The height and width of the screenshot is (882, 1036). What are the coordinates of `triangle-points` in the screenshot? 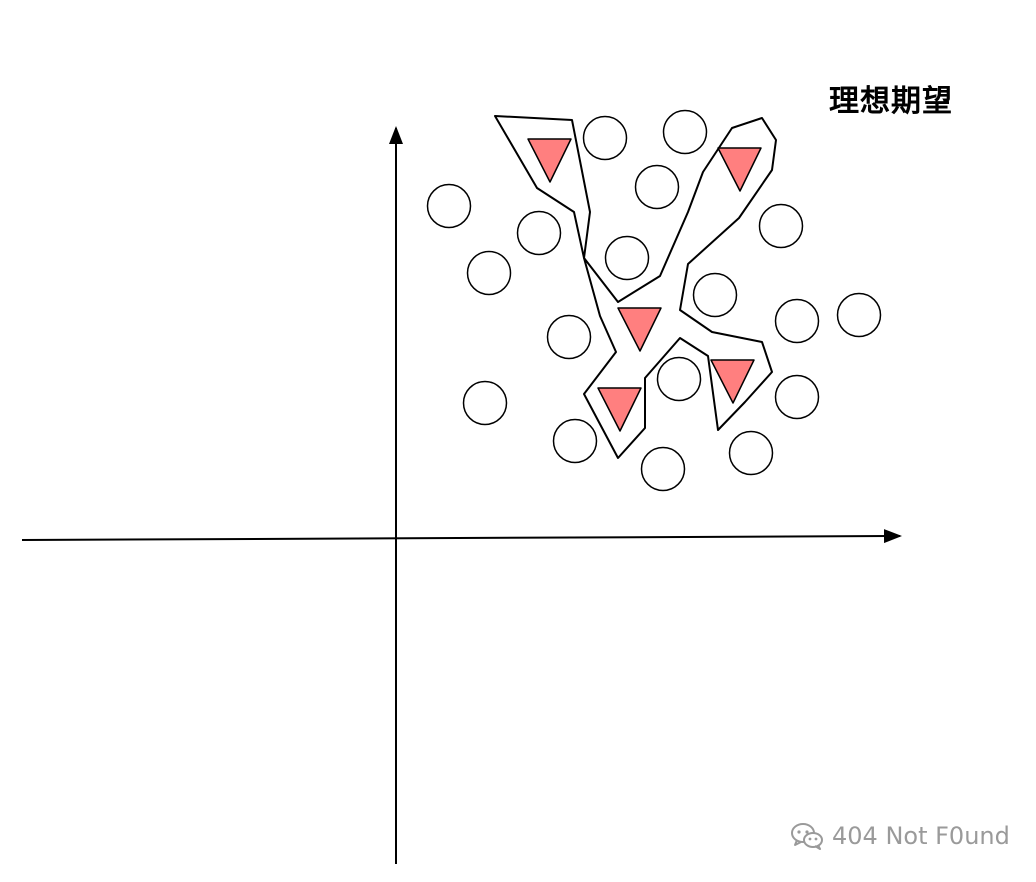 It's located at (644, 285).